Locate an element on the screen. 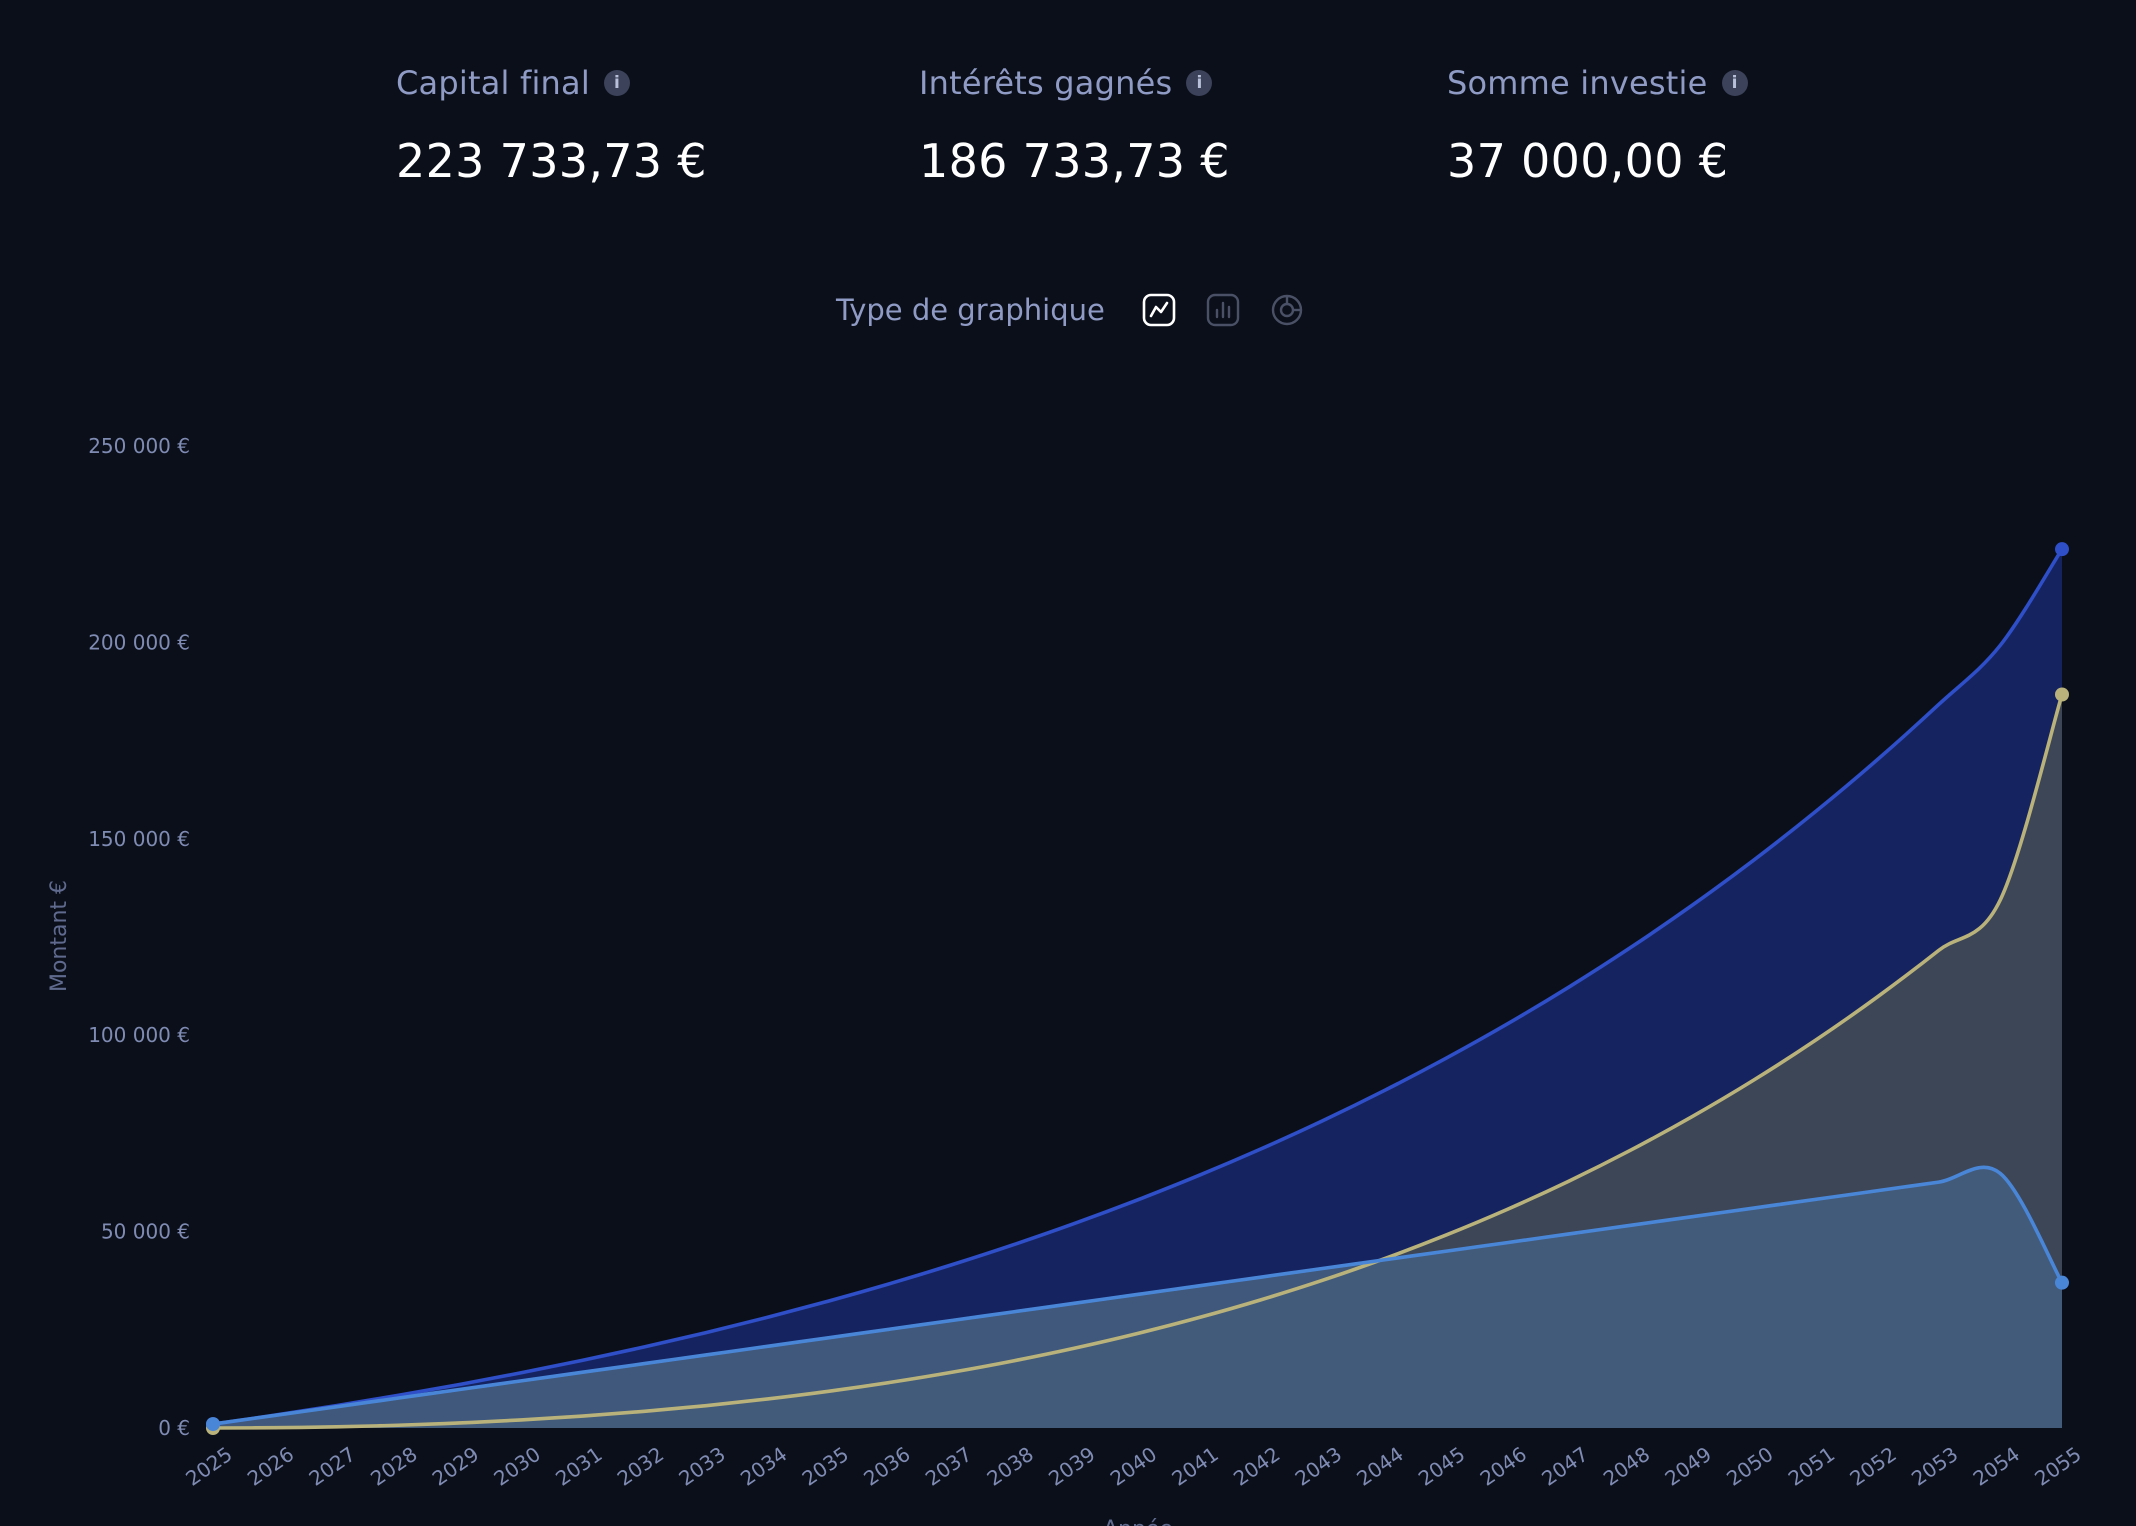 The width and height of the screenshot is (2136, 1526). x-tick-label: 2025 is located at coordinates (208, 1466).